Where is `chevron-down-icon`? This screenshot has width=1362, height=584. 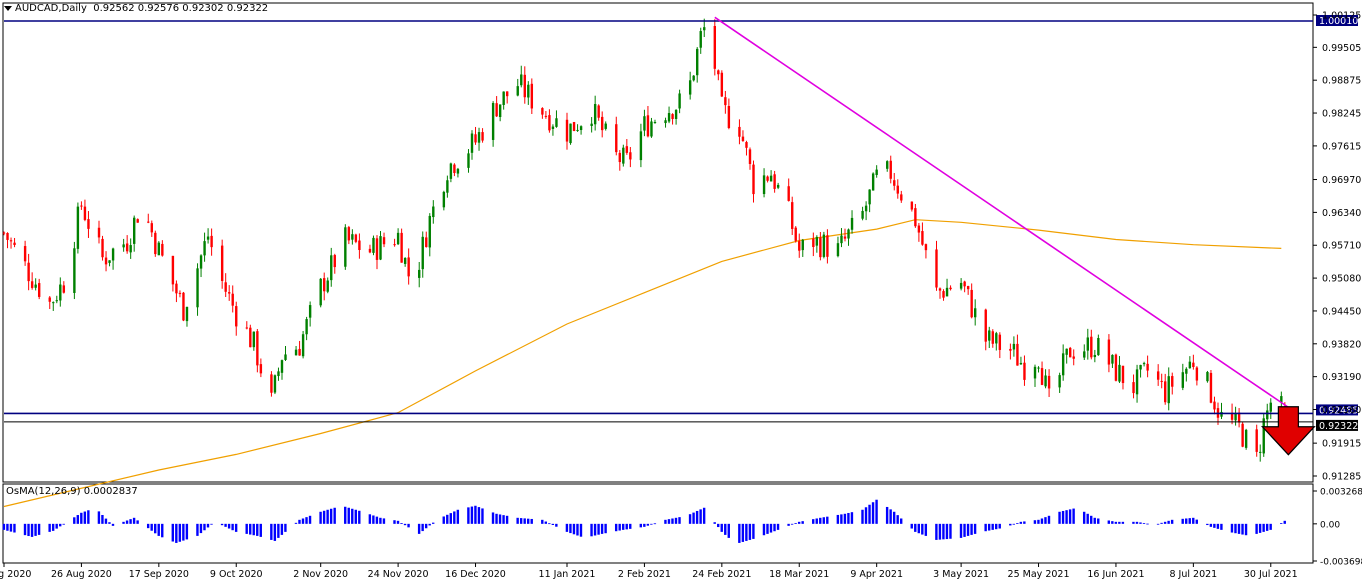 chevron-down-icon is located at coordinates (8, 8).